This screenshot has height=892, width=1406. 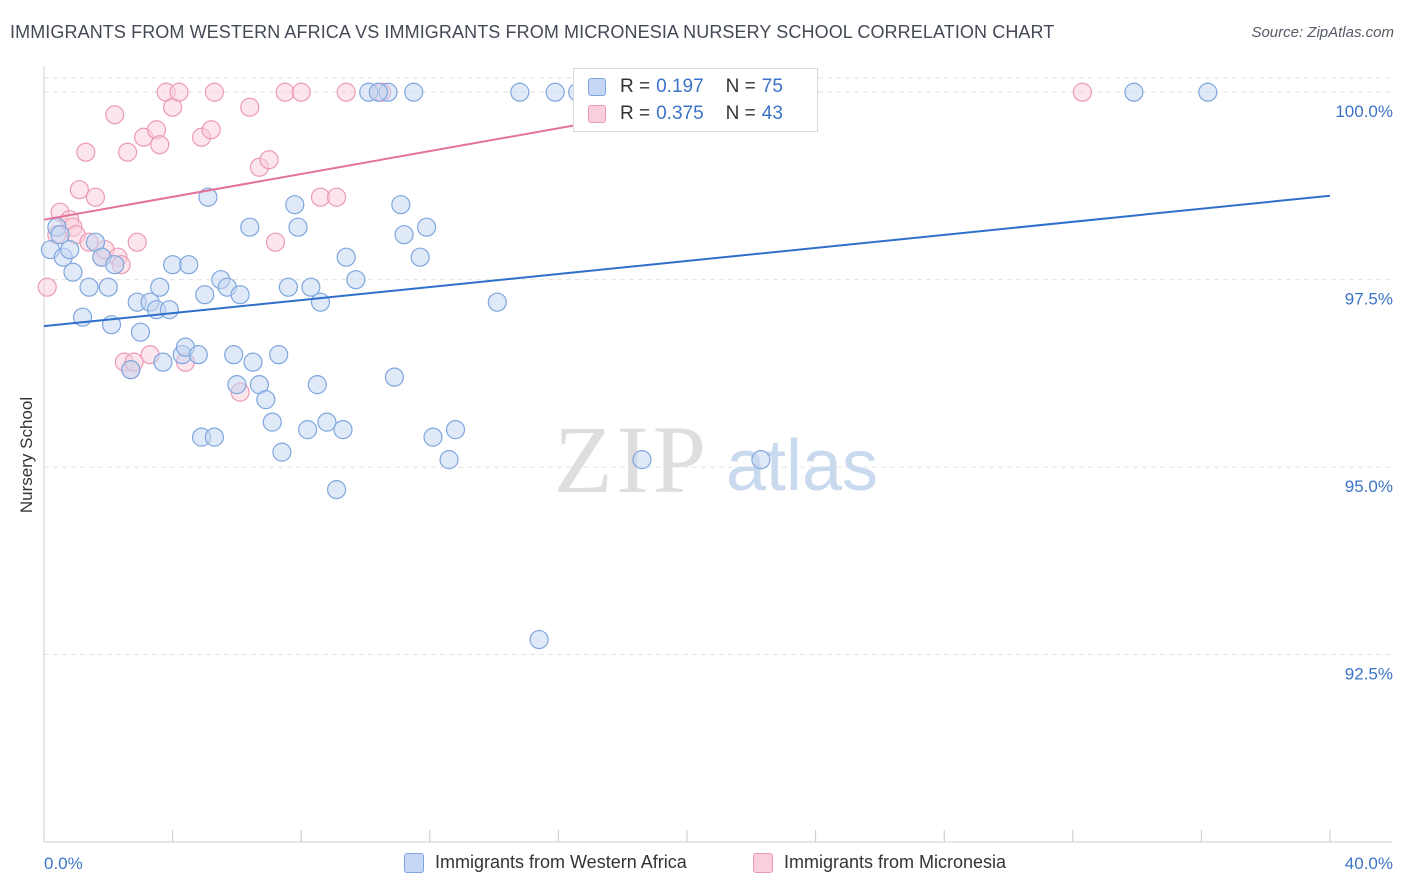 I want to click on y-tick-label: 92.5%, so click(x=1369, y=674).